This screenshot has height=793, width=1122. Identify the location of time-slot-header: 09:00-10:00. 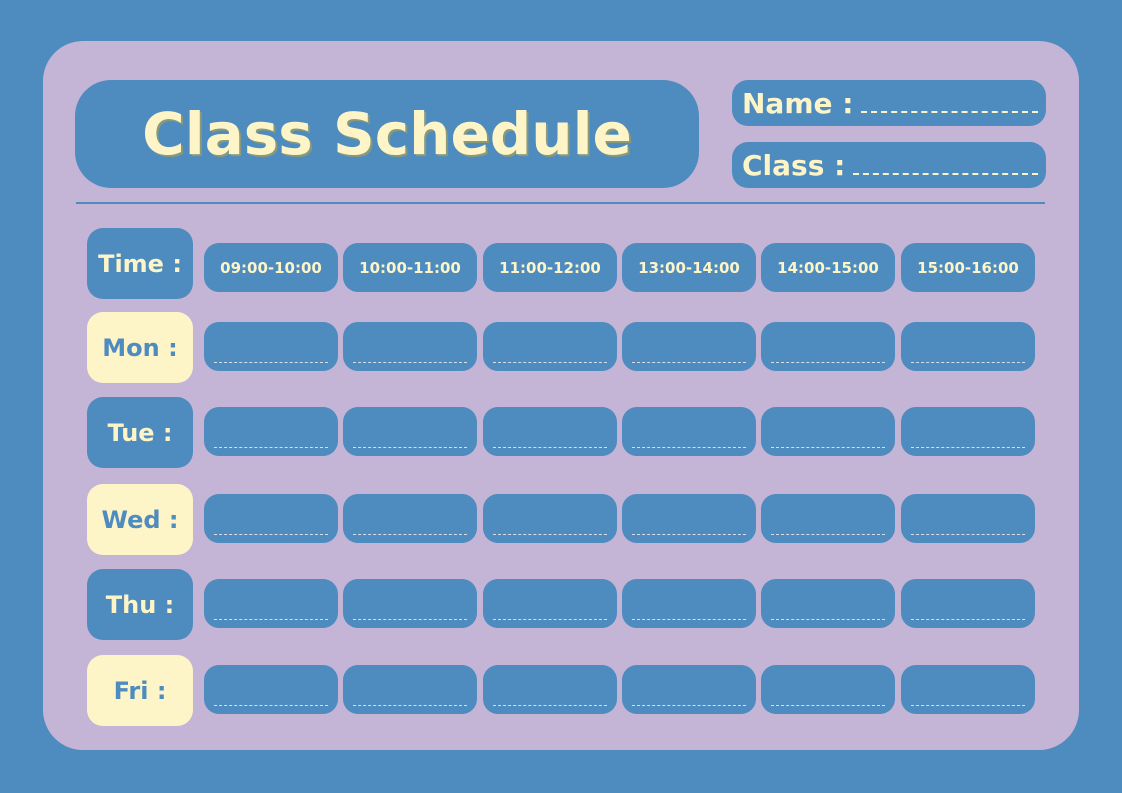
(271, 267).